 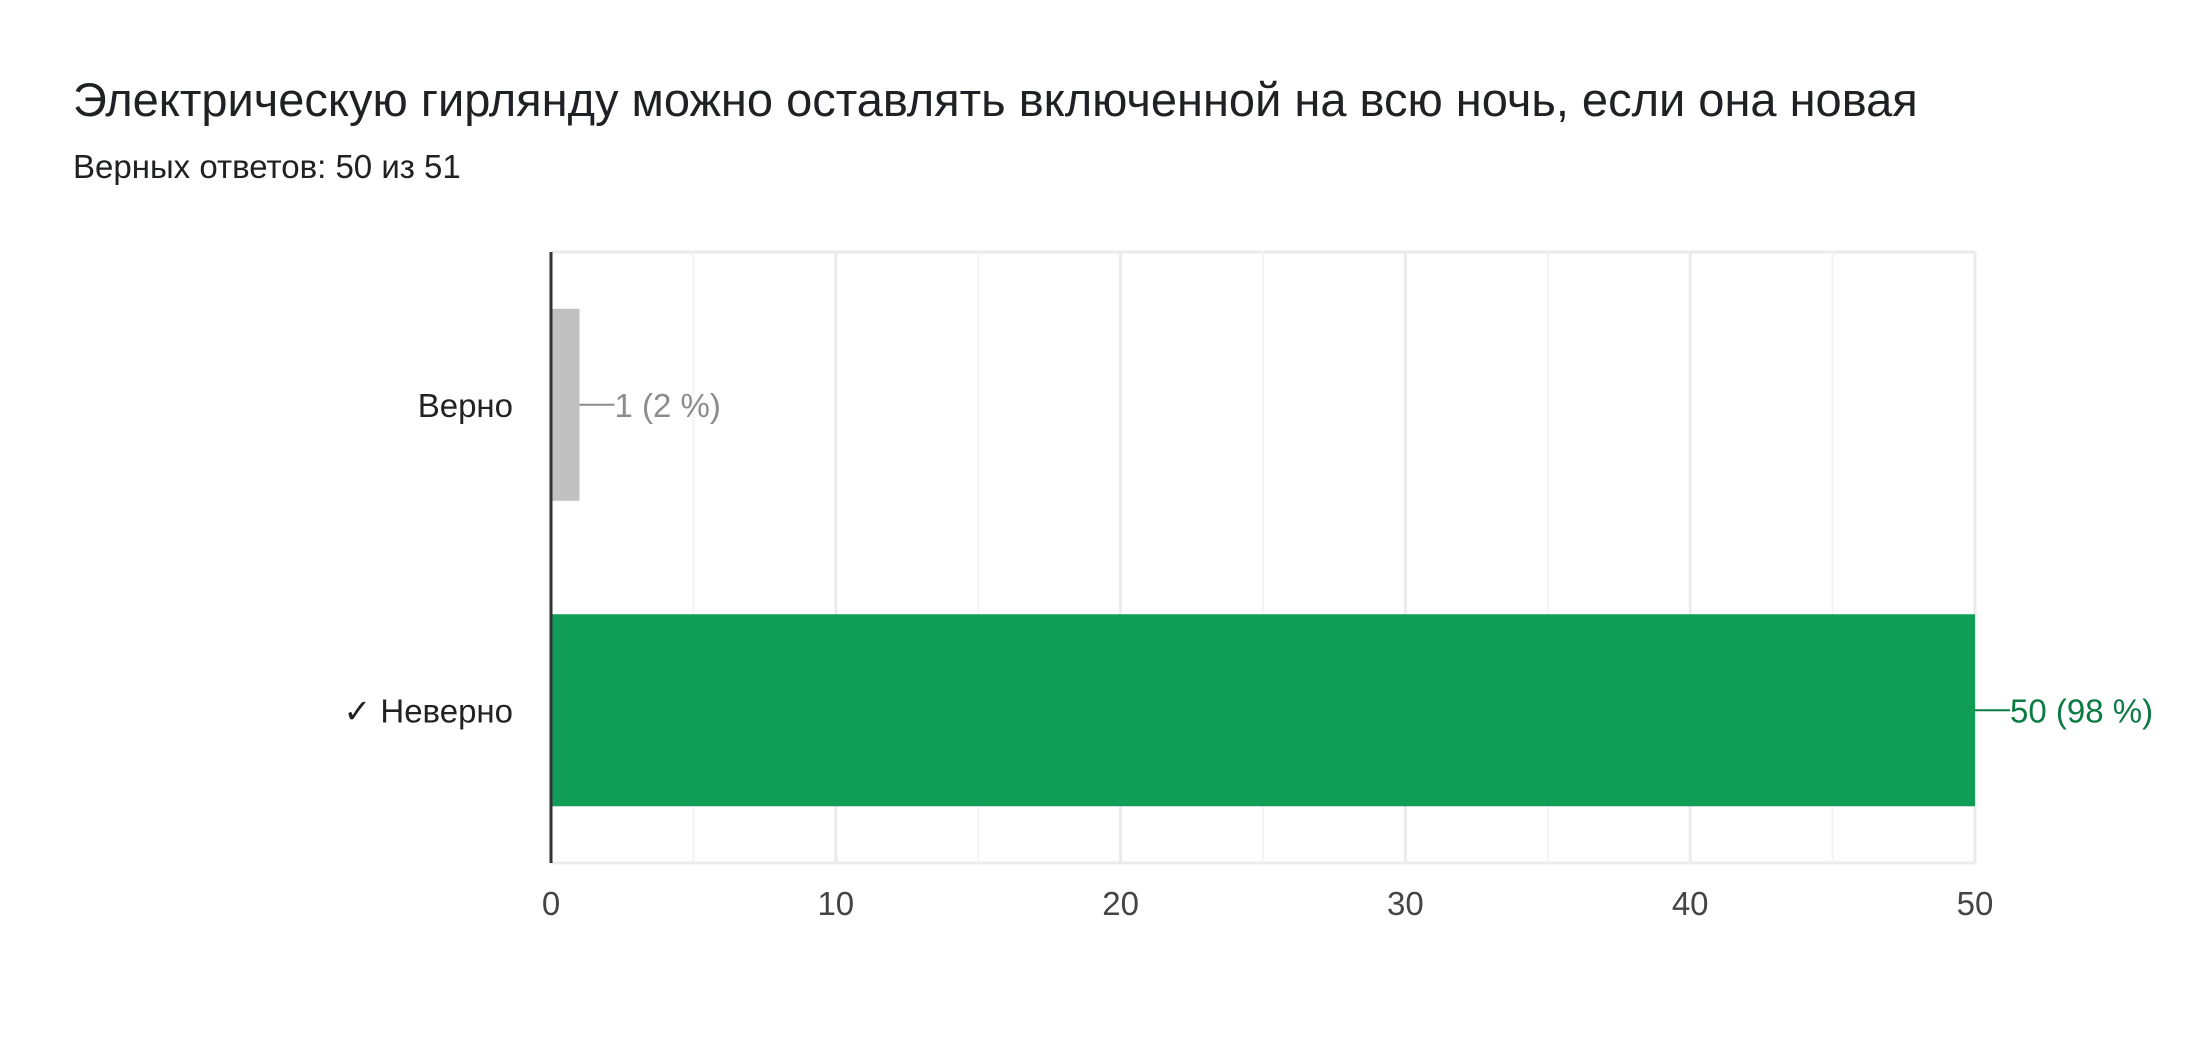 What do you see at coordinates (428, 710) in the screenshot?
I see `category-label: ✓ Неверно` at bounding box center [428, 710].